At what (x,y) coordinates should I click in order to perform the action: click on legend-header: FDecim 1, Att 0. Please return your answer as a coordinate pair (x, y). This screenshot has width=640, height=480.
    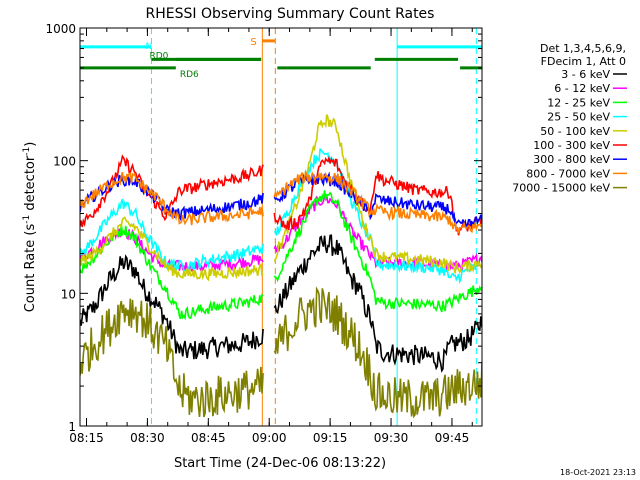
    Looking at the image, I should click on (583, 61).